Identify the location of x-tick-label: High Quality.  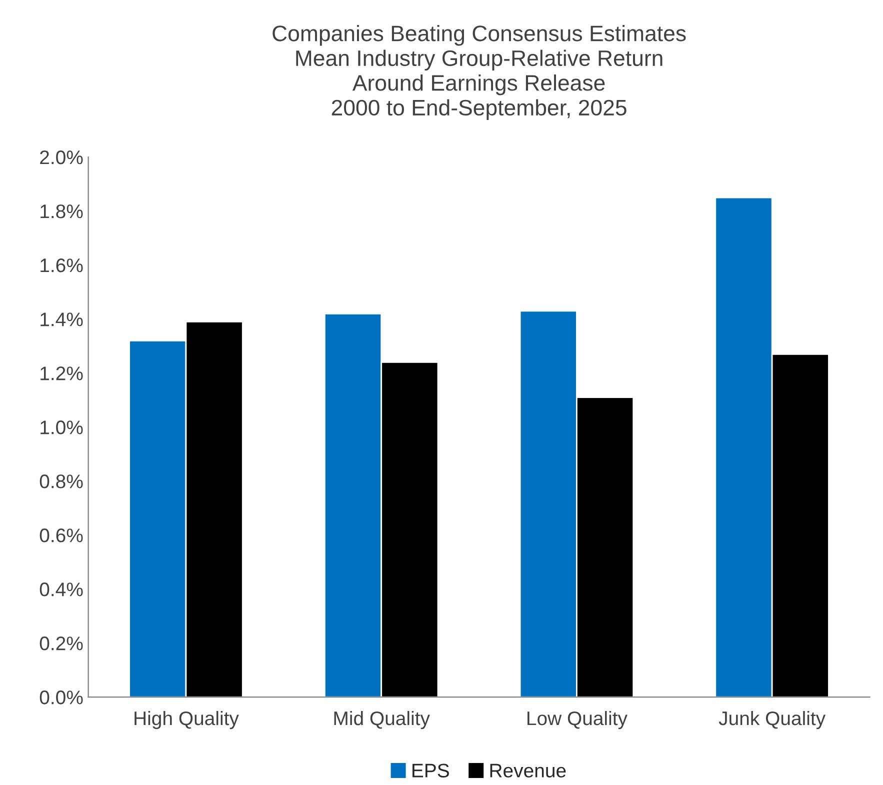
(186, 720).